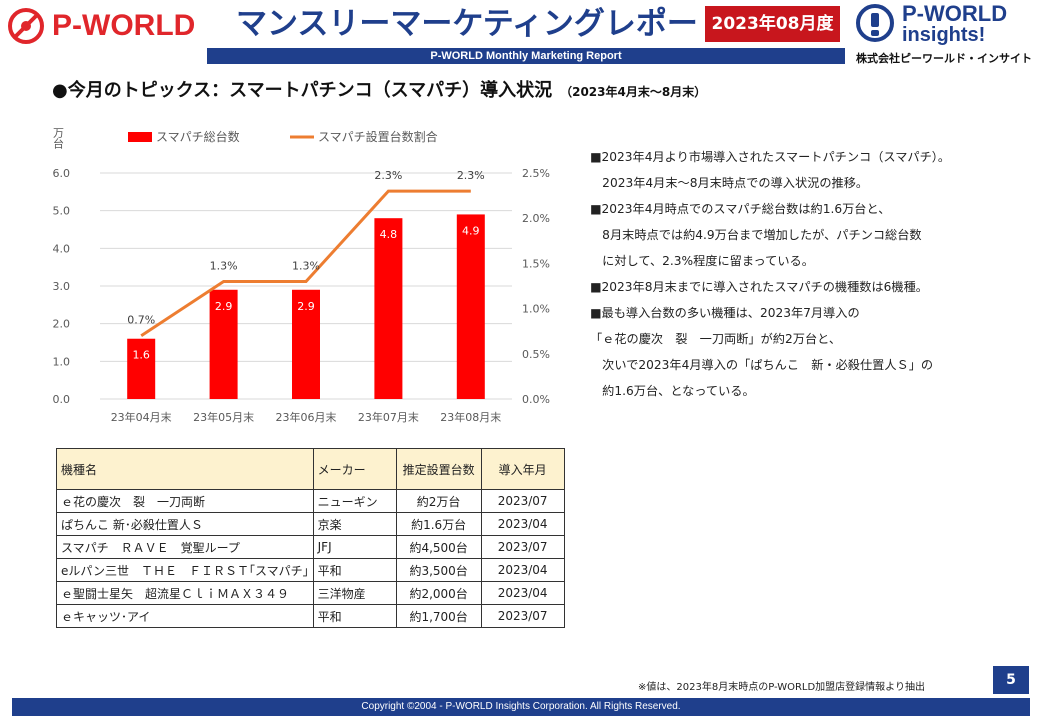  Describe the element at coordinates (62, 324) in the screenshot. I see `y-tick-label: 2.0` at that location.